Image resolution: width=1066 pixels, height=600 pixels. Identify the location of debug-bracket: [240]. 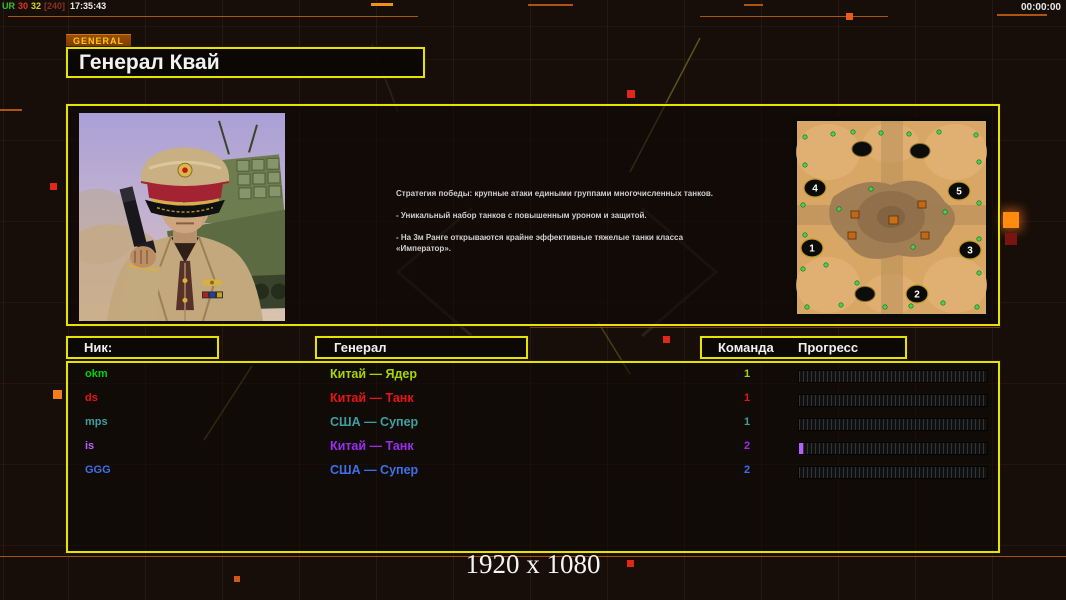
(55, 6).